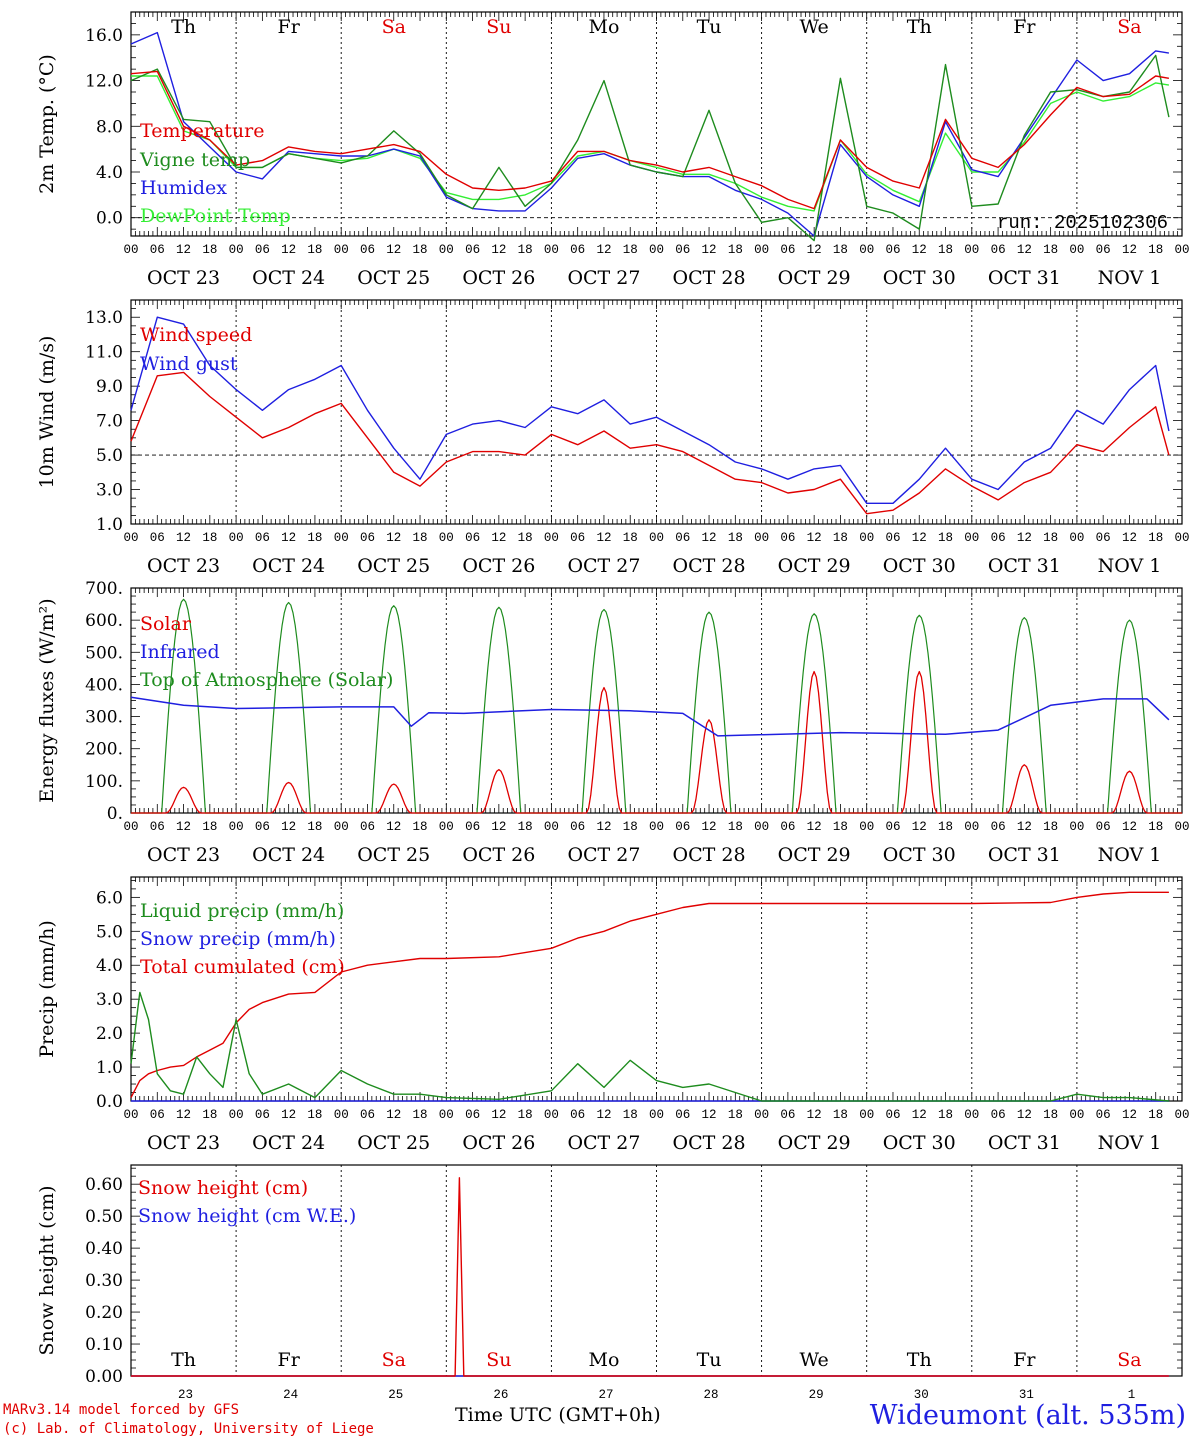 The width and height of the screenshot is (1194, 1440). What do you see at coordinates (47, 124) in the screenshot?
I see `y-axis-label: 2m Temp. (°C)` at bounding box center [47, 124].